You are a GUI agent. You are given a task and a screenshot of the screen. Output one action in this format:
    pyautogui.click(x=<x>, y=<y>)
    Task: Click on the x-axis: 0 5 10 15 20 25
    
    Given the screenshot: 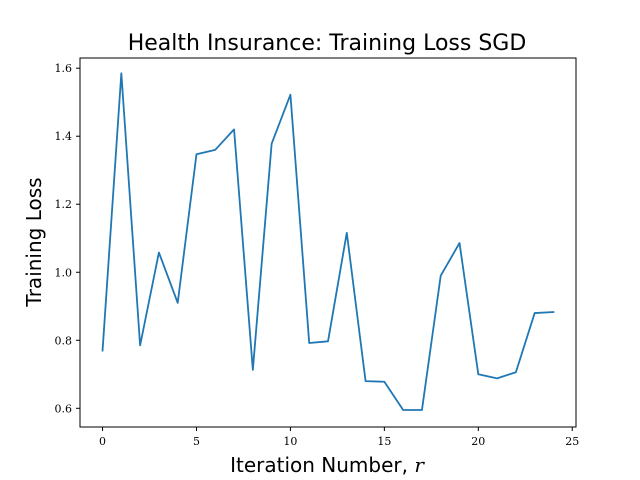 What is the action you would take?
    pyautogui.click(x=339, y=437)
    